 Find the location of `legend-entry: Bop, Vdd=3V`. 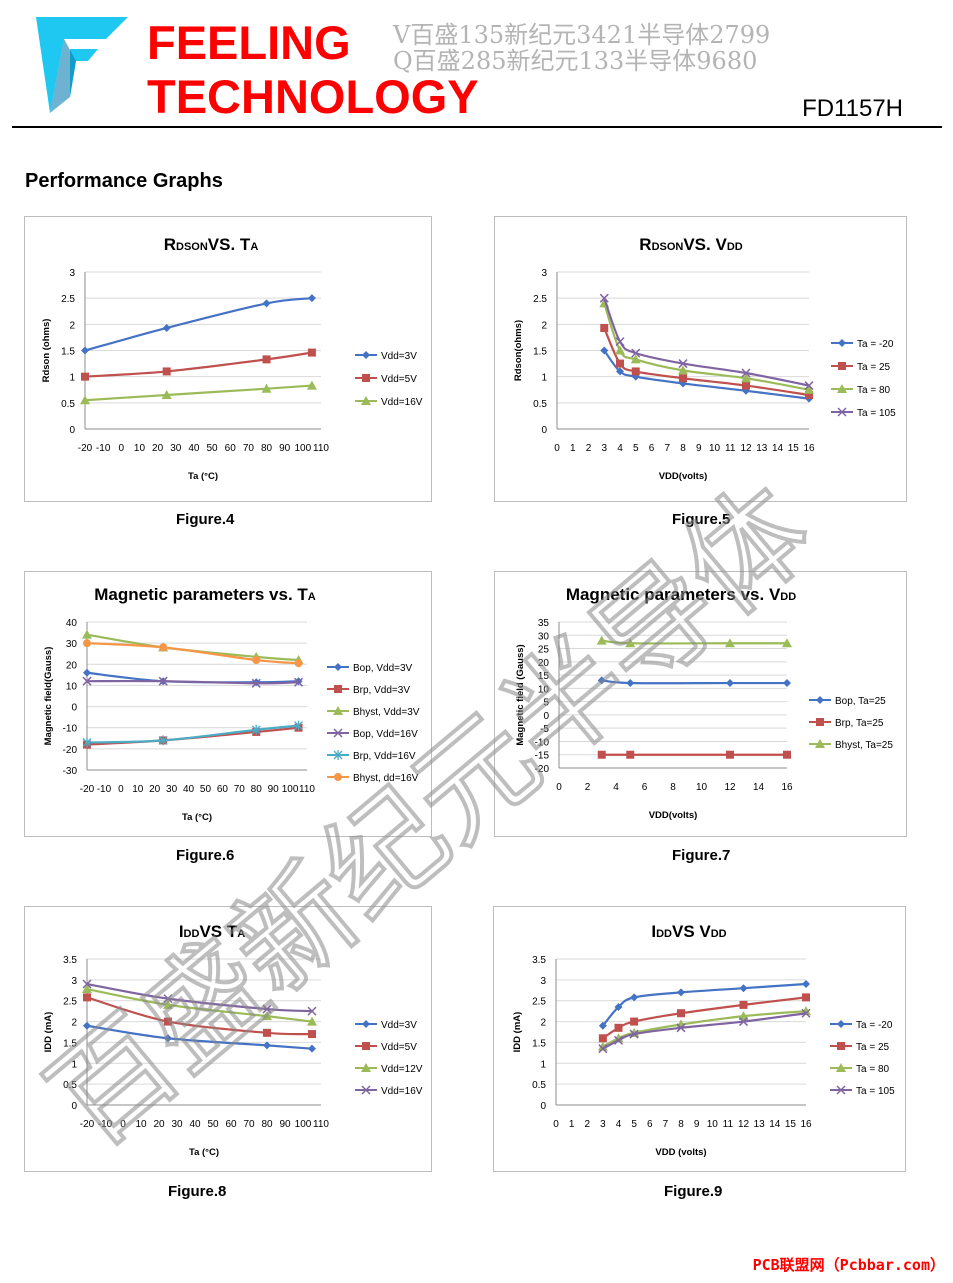

legend-entry: Bop, Vdd=3V is located at coordinates (370, 668).